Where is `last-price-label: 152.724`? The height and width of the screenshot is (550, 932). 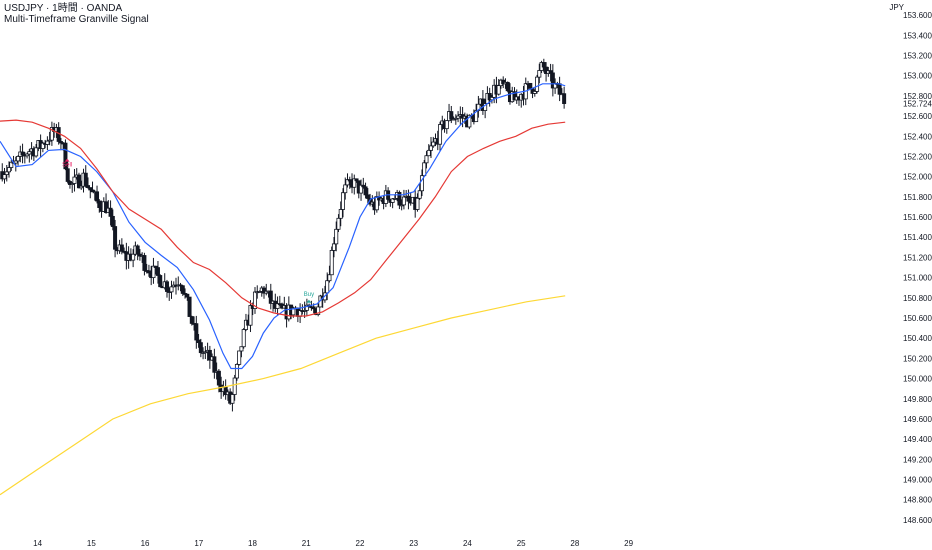 last-price-label: 152.724 is located at coordinates (917, 104).